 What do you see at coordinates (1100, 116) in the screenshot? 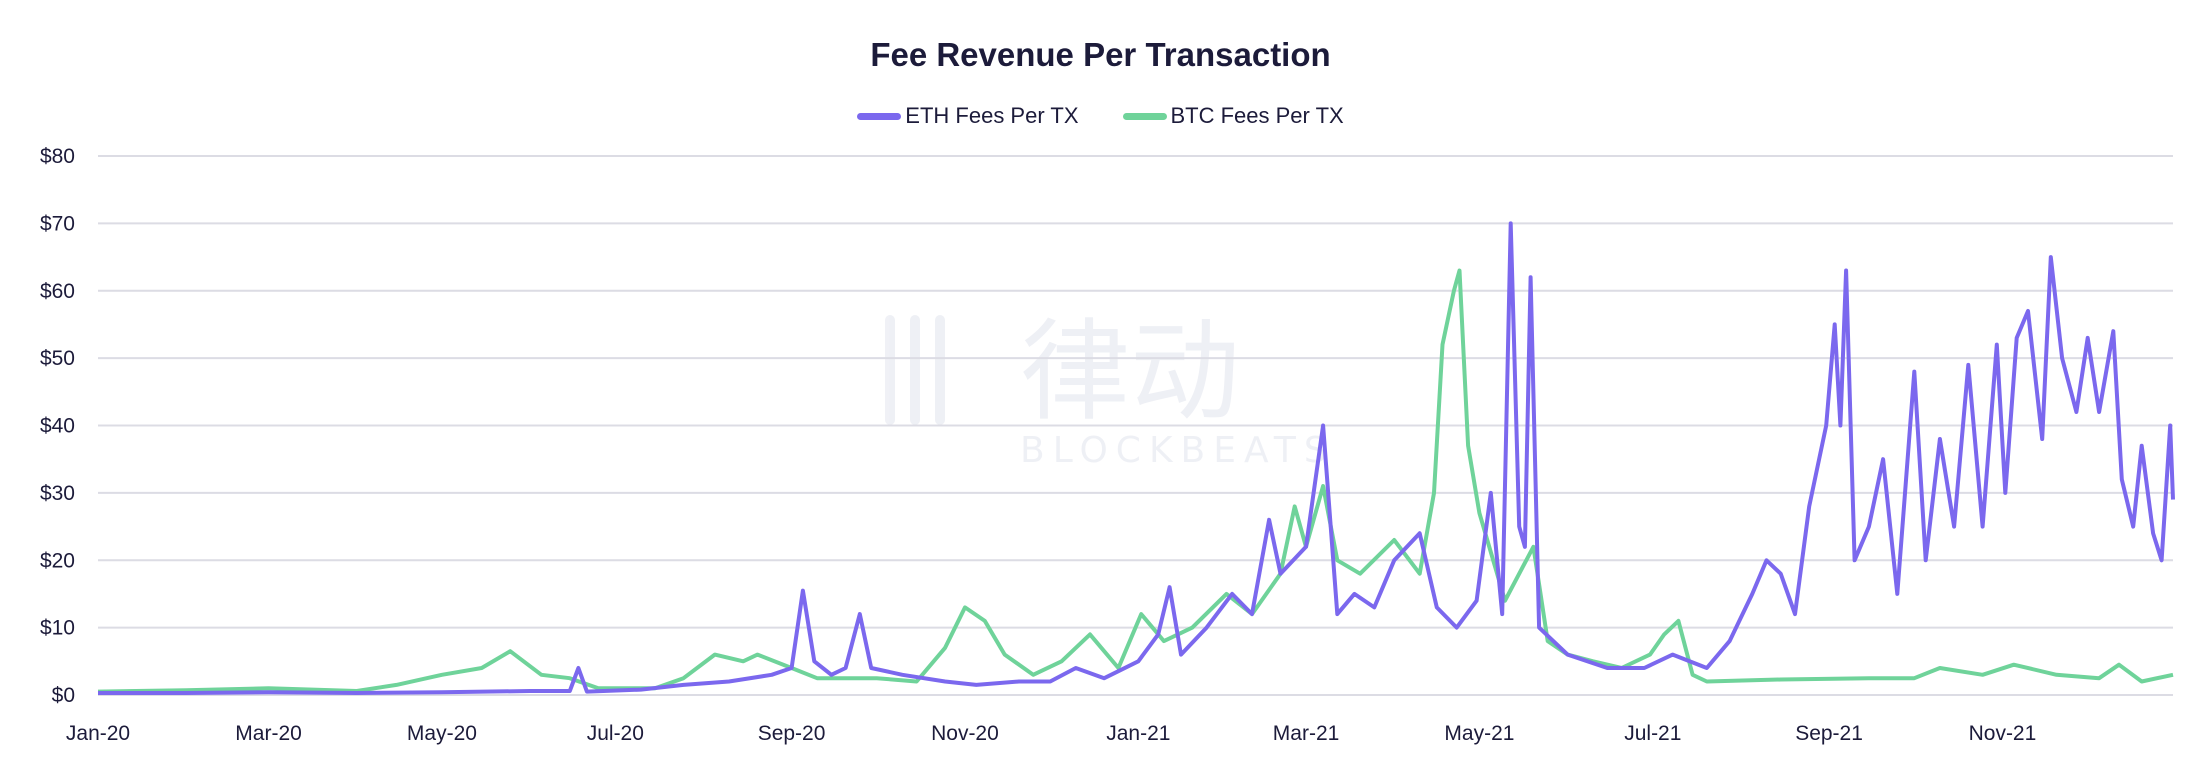
I see `legend: ETH Fees Per TX BTC Fees Per TX` at bounding box center [1100, 116].